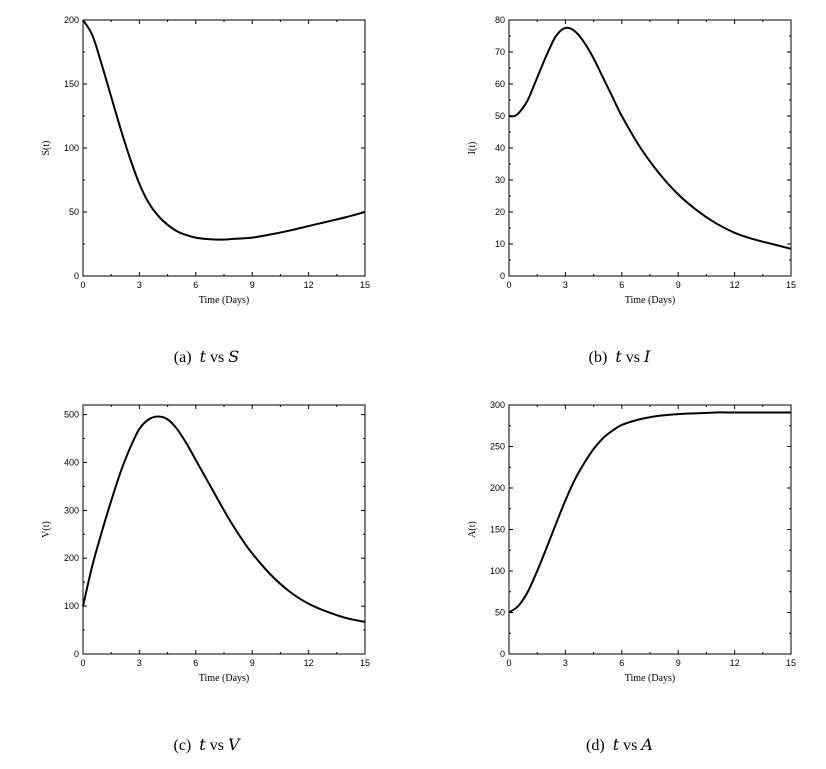 Image resolution: width=826 pixels, height=769 pixels. I want to click on y-axis-title: A(t), so click(472, 529).